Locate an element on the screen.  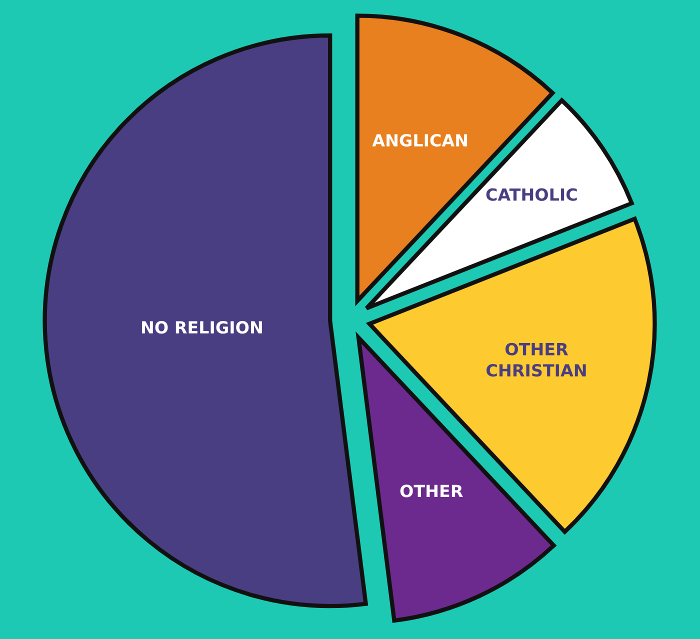
slice-label: OTHER is located at coordinates (431, 491).